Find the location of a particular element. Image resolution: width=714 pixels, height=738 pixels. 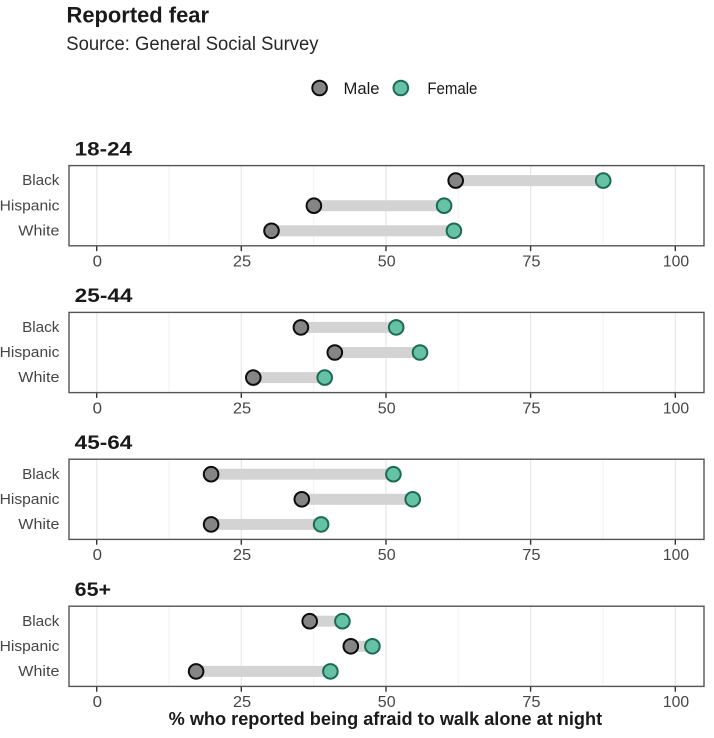

svg-text: Reported fear is located at coordinates (138, 15).